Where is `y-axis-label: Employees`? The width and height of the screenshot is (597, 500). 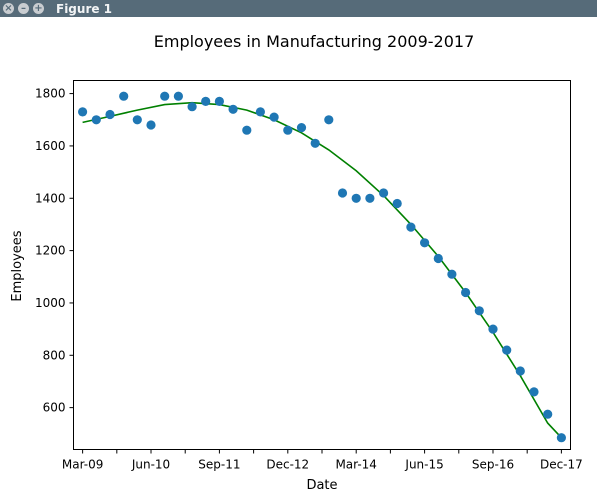
y-axis-label: Employees is located at coordinates (17, 265).